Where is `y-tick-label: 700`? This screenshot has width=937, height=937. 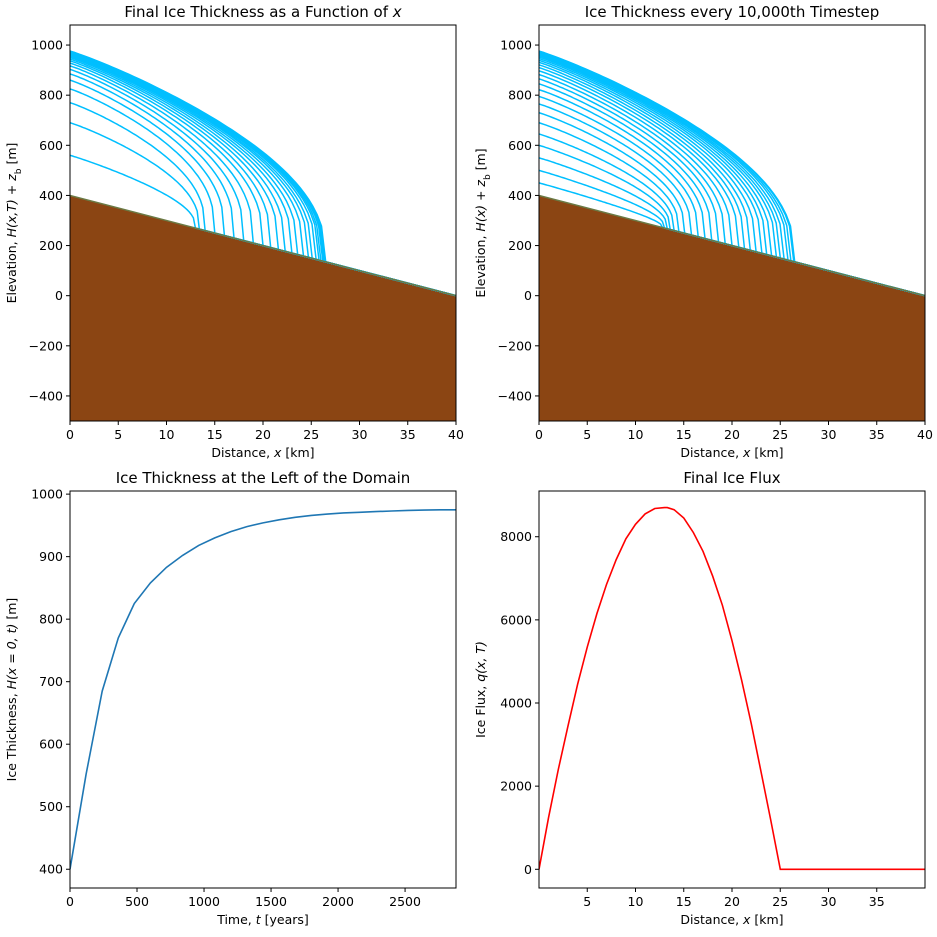
y-tick-label: 700 is located at coordinates (51, 681).